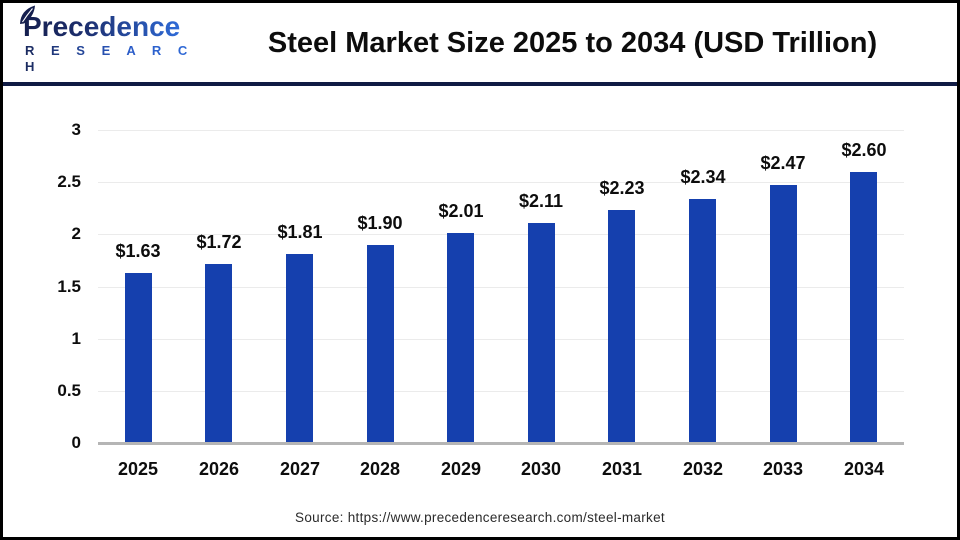  What do you see at coordinates (703, 177) in the screenshot?
I see `bar-value-label: $2.34` at bounding box center [703, 177].